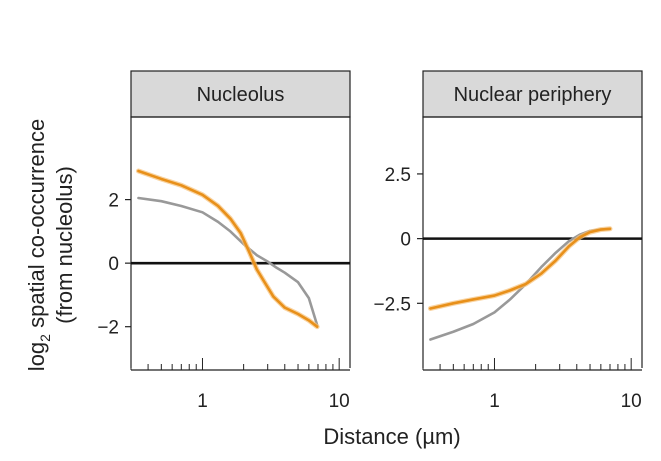 Image resolution: width=661 pixels, height=461 pixels. What do you see at coordinates (391, 436) in the screenshot?
I see `x-axis-label: Distance (µm)` at bounding box center [391, 436].